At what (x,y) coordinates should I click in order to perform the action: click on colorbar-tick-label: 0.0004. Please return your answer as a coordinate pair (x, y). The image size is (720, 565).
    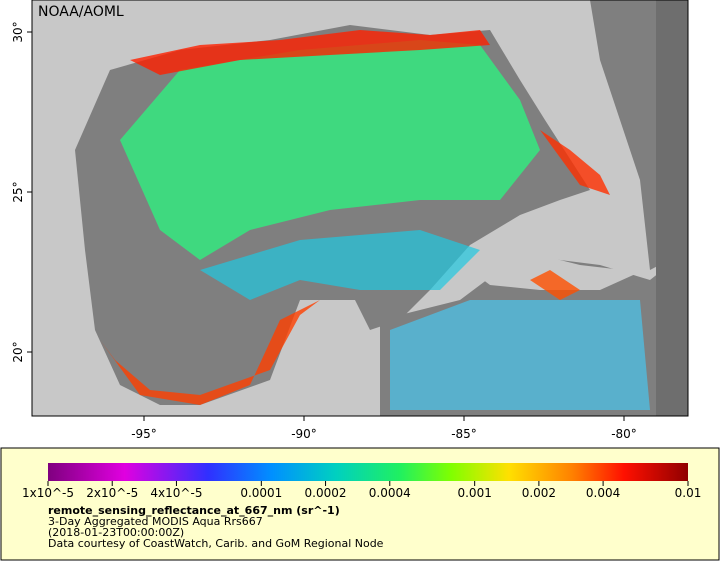
    Looking at the image, I should click on (390, 493).